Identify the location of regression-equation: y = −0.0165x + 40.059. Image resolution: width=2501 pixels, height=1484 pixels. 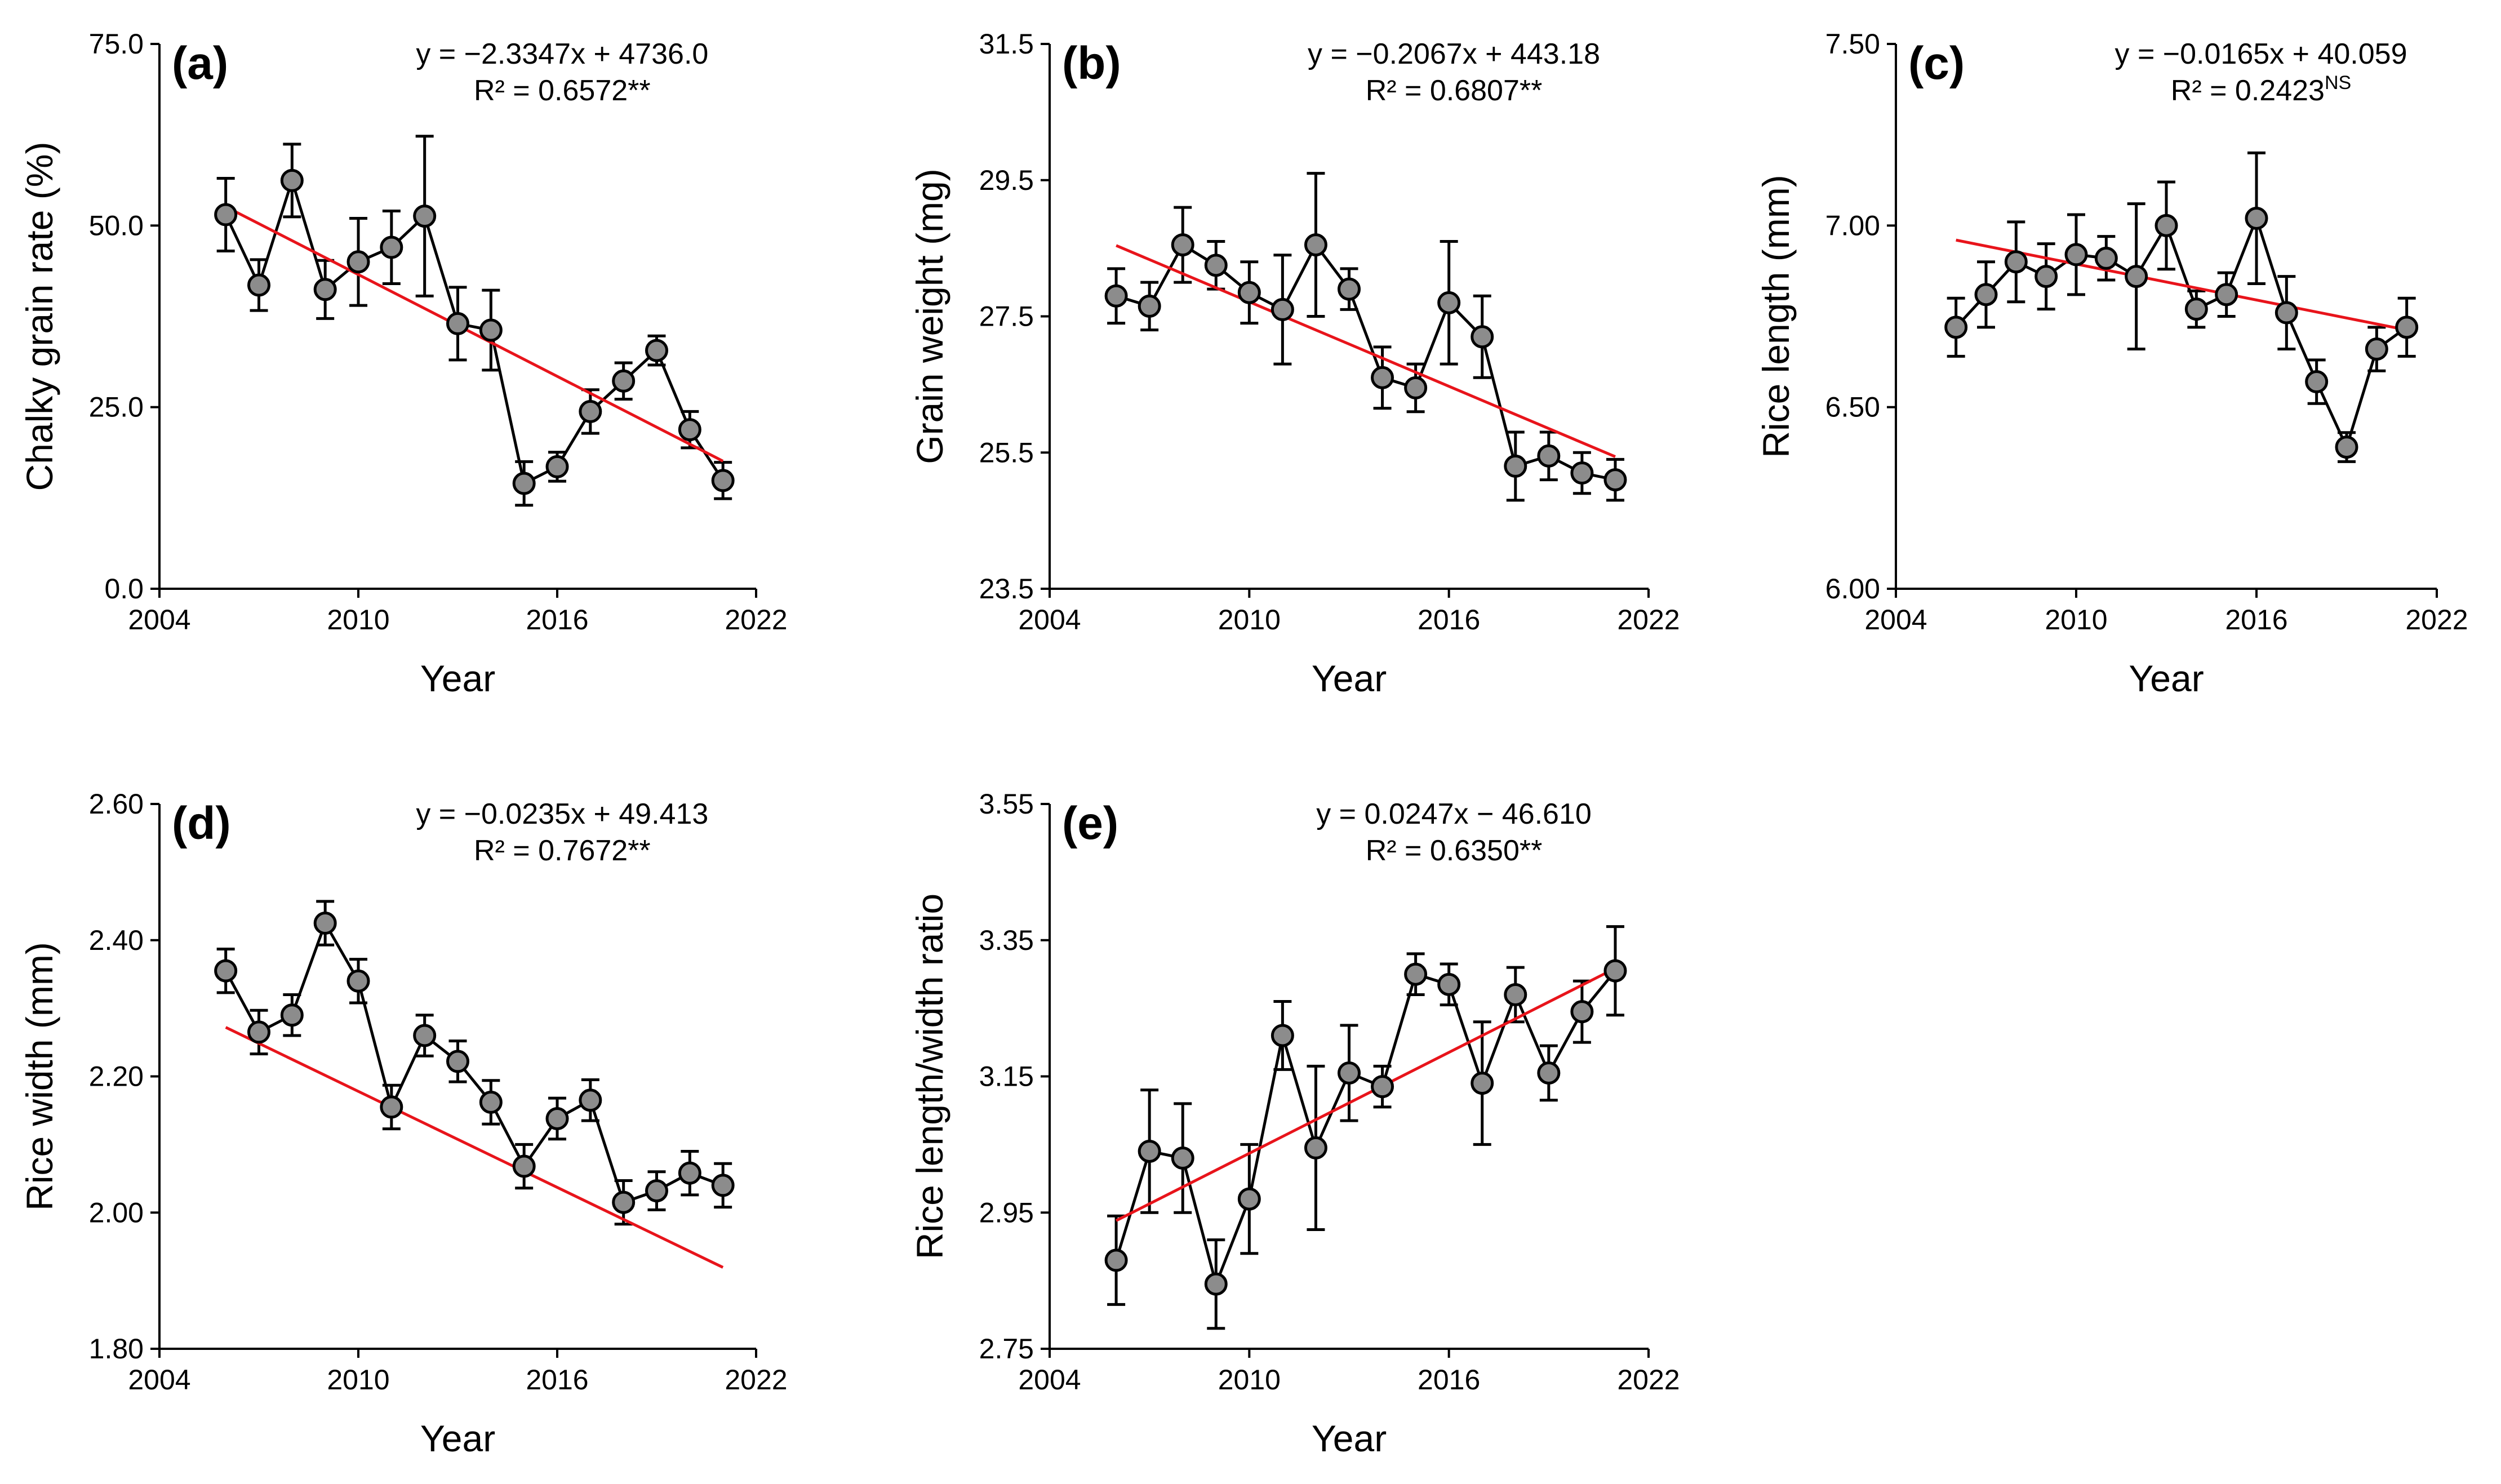
(2261, 54).